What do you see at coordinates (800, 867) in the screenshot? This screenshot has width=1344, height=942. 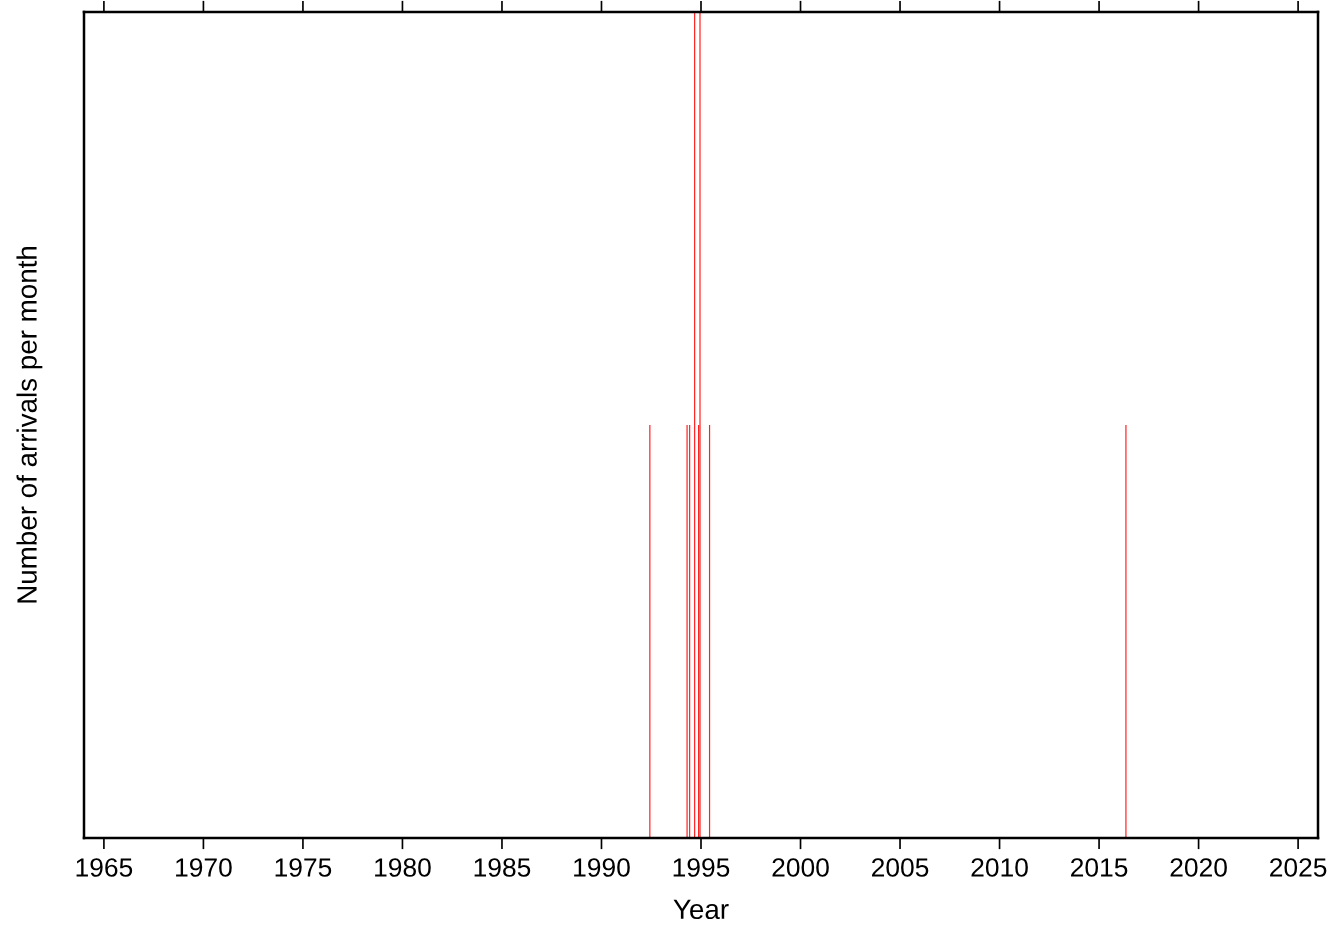 I see `x-tick-label: 2000` at bounding box center [800, 867].